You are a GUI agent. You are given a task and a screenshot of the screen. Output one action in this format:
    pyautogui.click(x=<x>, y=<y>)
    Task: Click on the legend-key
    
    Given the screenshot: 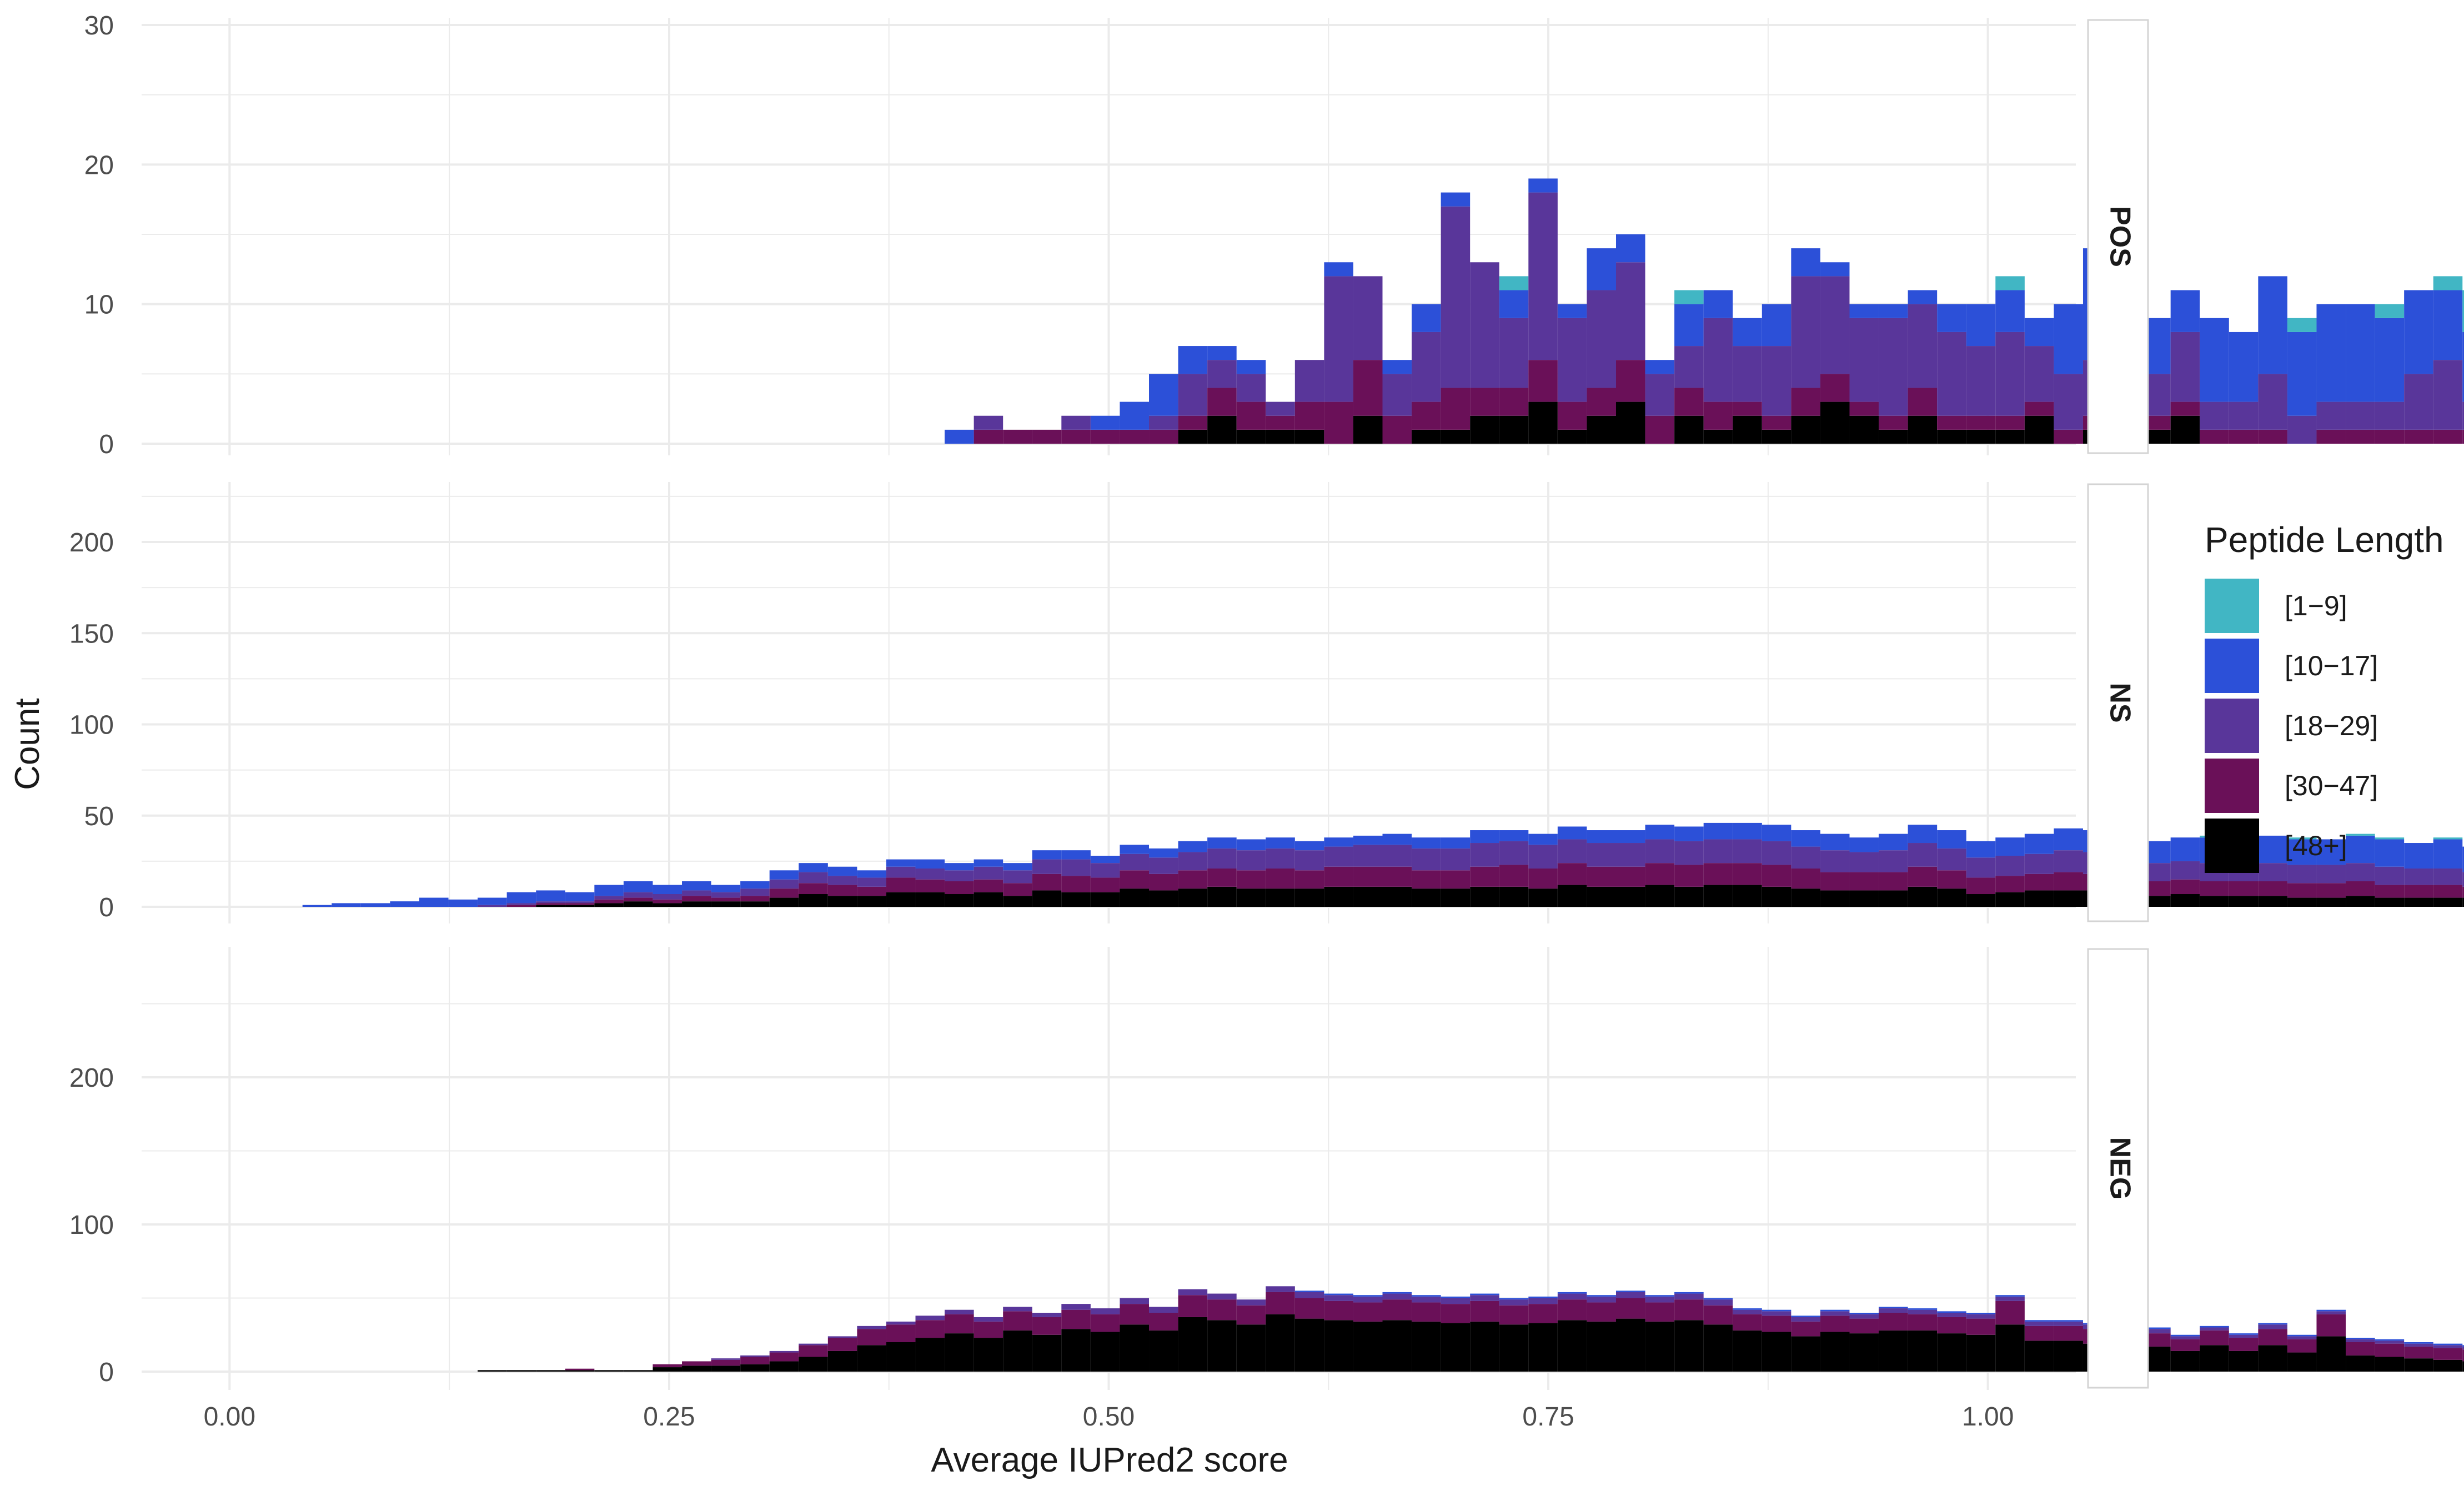 What is the action you would take?
    pyautogui.click(x=2232, y=726)
    